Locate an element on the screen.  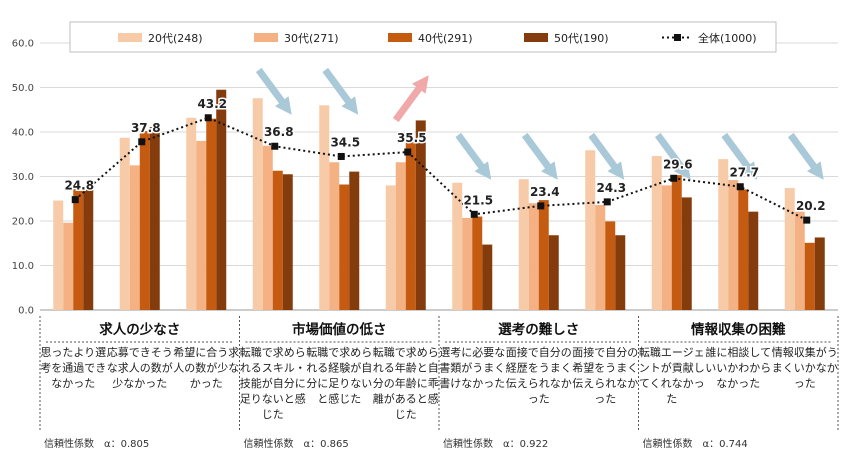
data-label: 21.5 is located at coordinates (478, 200).